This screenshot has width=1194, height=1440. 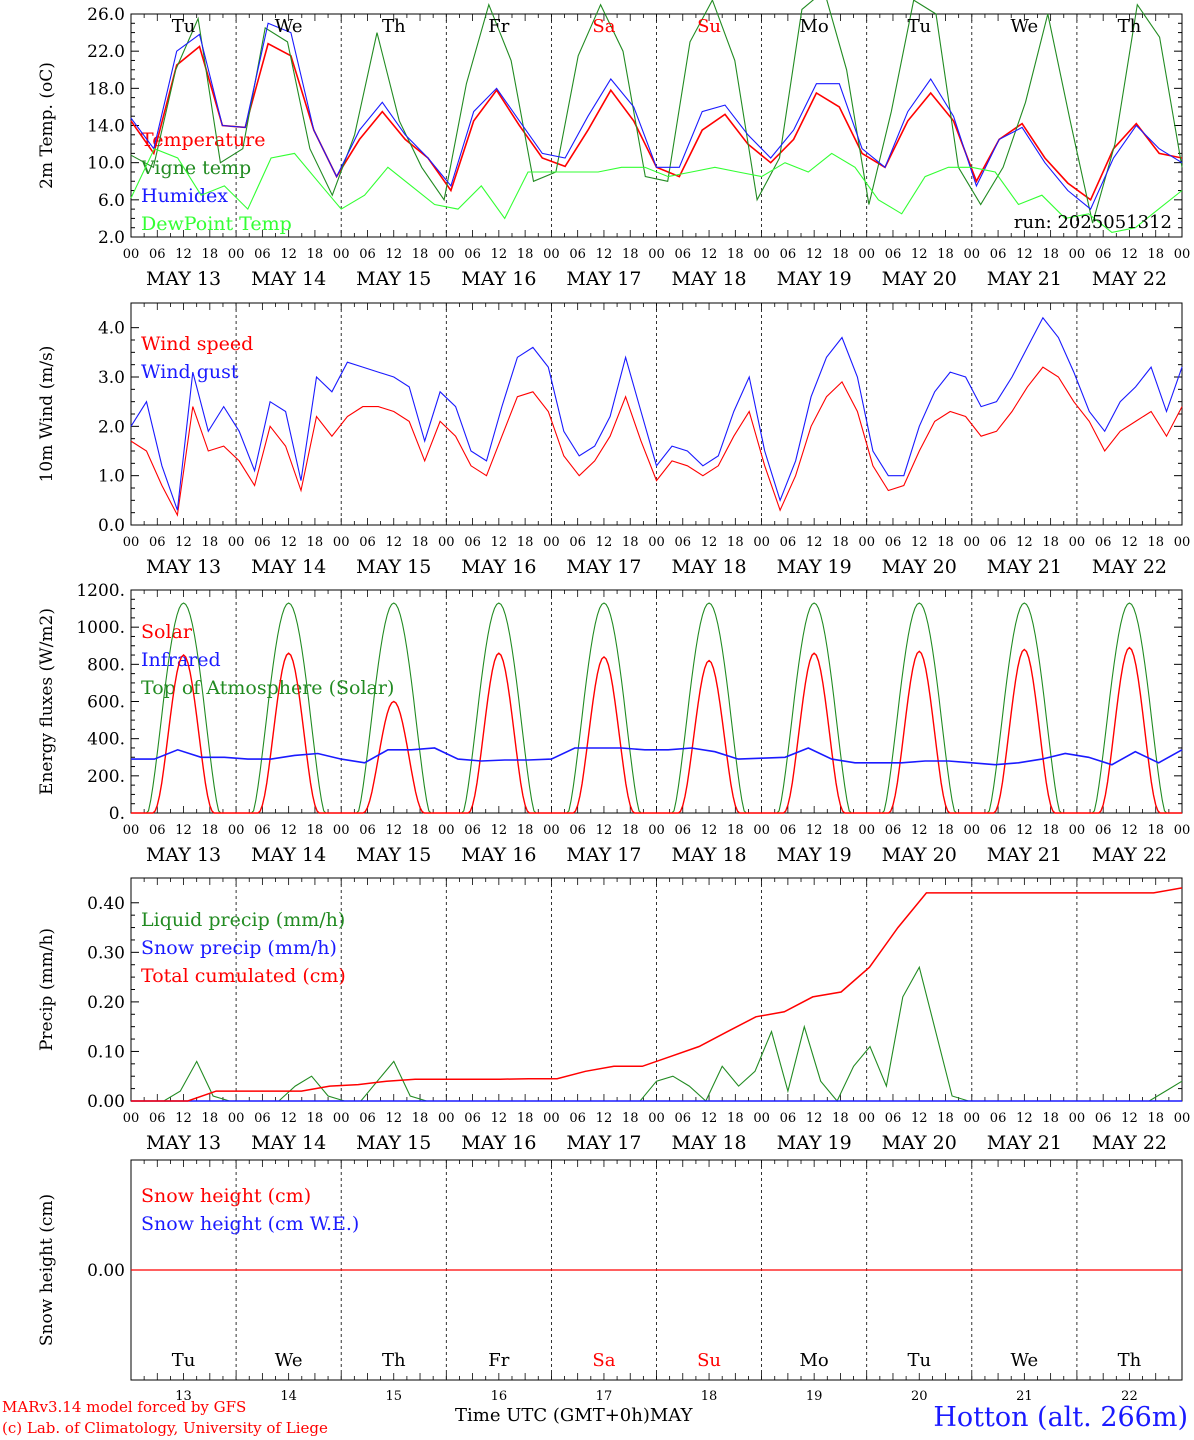 I want to click on weekday-label: We, so click(x=1025, y=26).